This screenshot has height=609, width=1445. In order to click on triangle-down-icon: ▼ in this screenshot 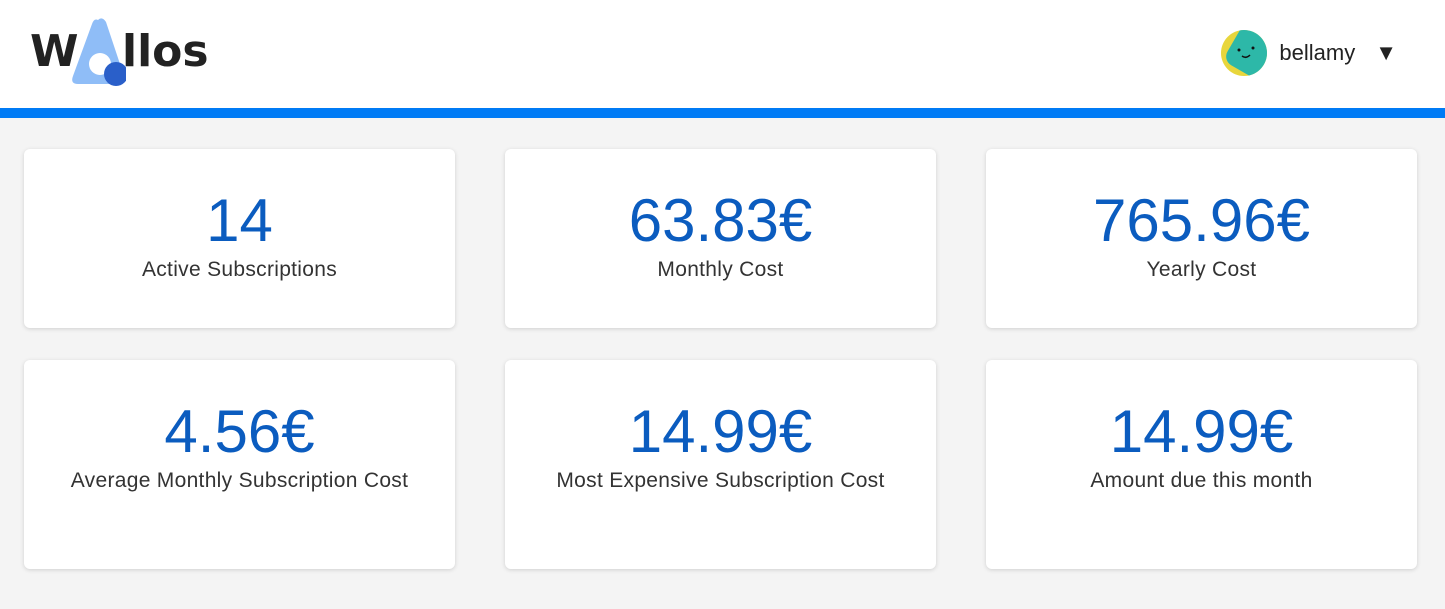, I will do `click(1386, 52)`.